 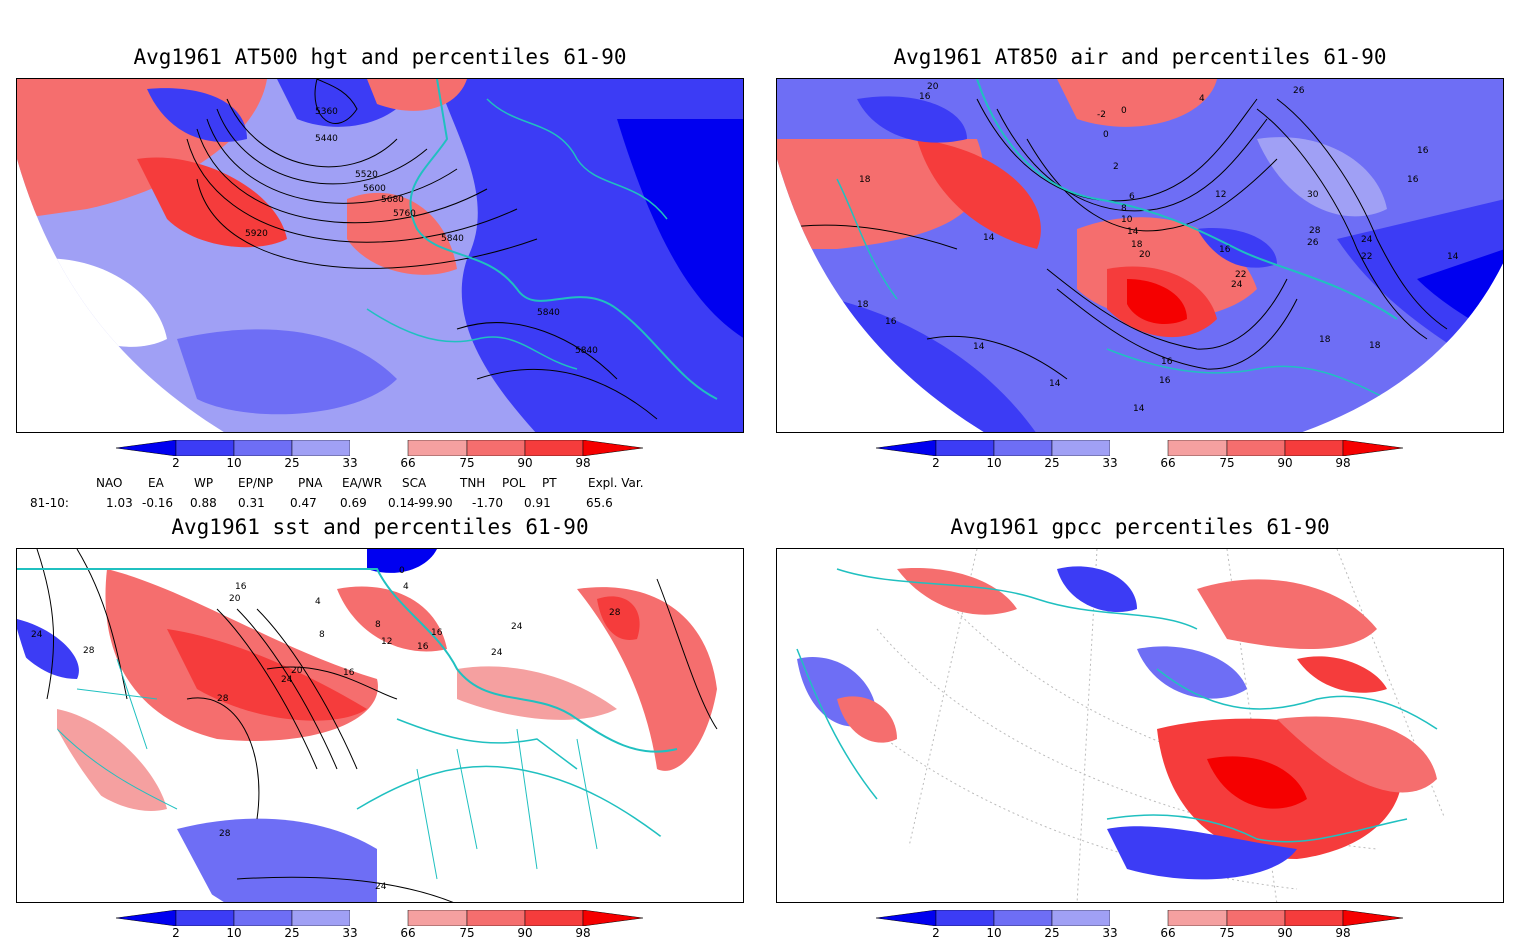 I want to click on panel-title-hgt: Avg1961 AT500 hgt and percentiles 61-90, so click(x=380, y=57).